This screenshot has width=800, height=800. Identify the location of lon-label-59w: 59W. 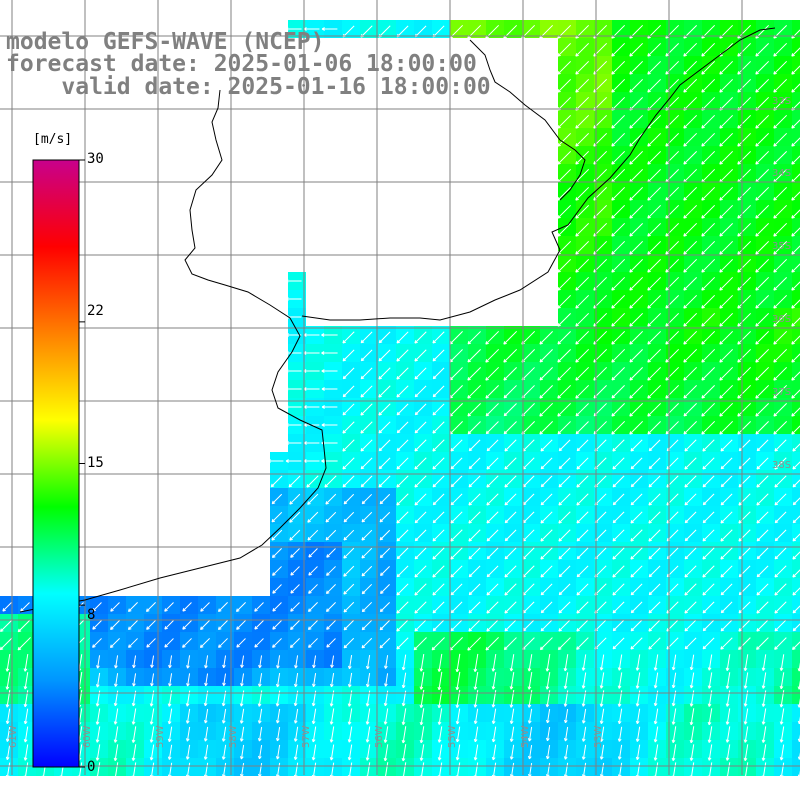
(160, 736).